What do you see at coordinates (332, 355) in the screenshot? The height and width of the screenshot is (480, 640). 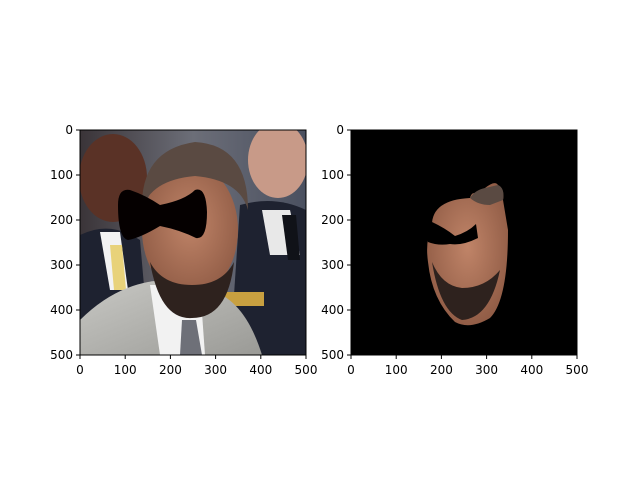 I see `right-y-tick-label: 500` at bounding box center [332, 355].